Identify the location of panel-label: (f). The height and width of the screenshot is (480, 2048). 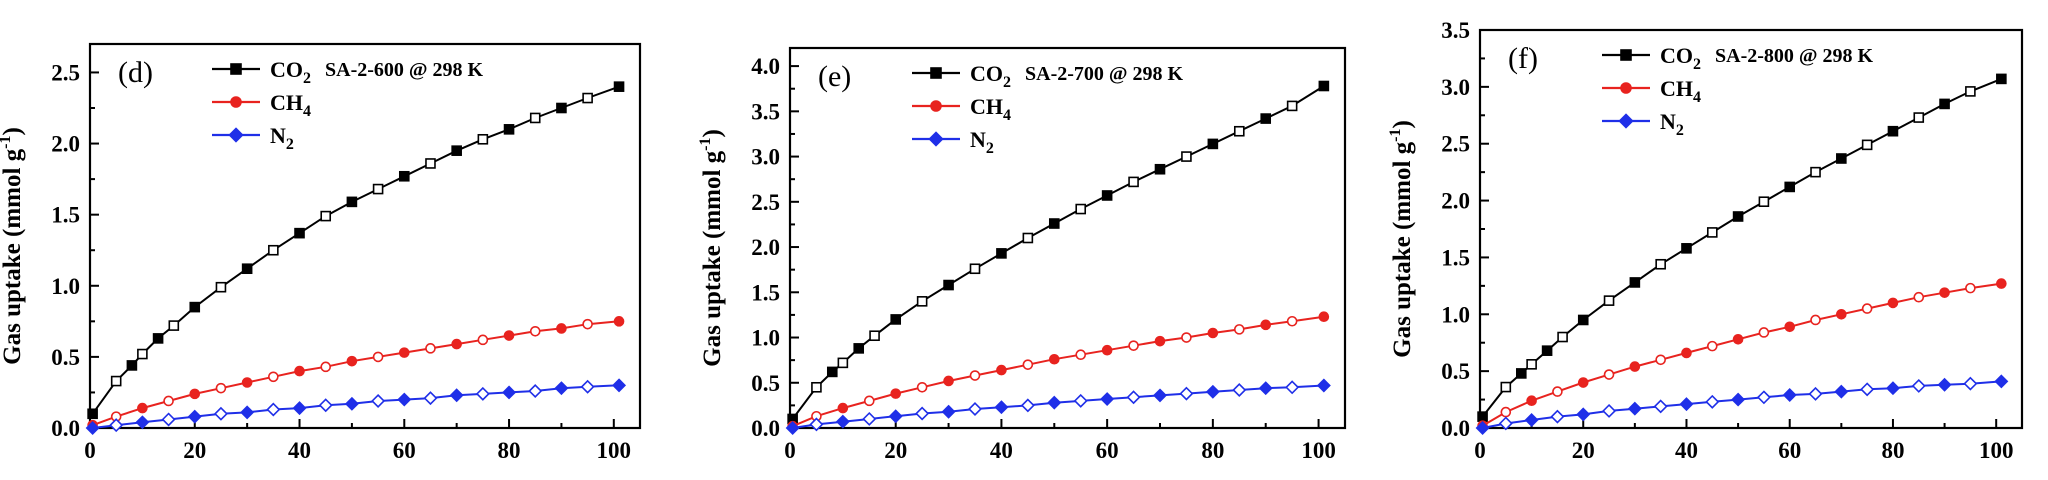
(1523, 58).